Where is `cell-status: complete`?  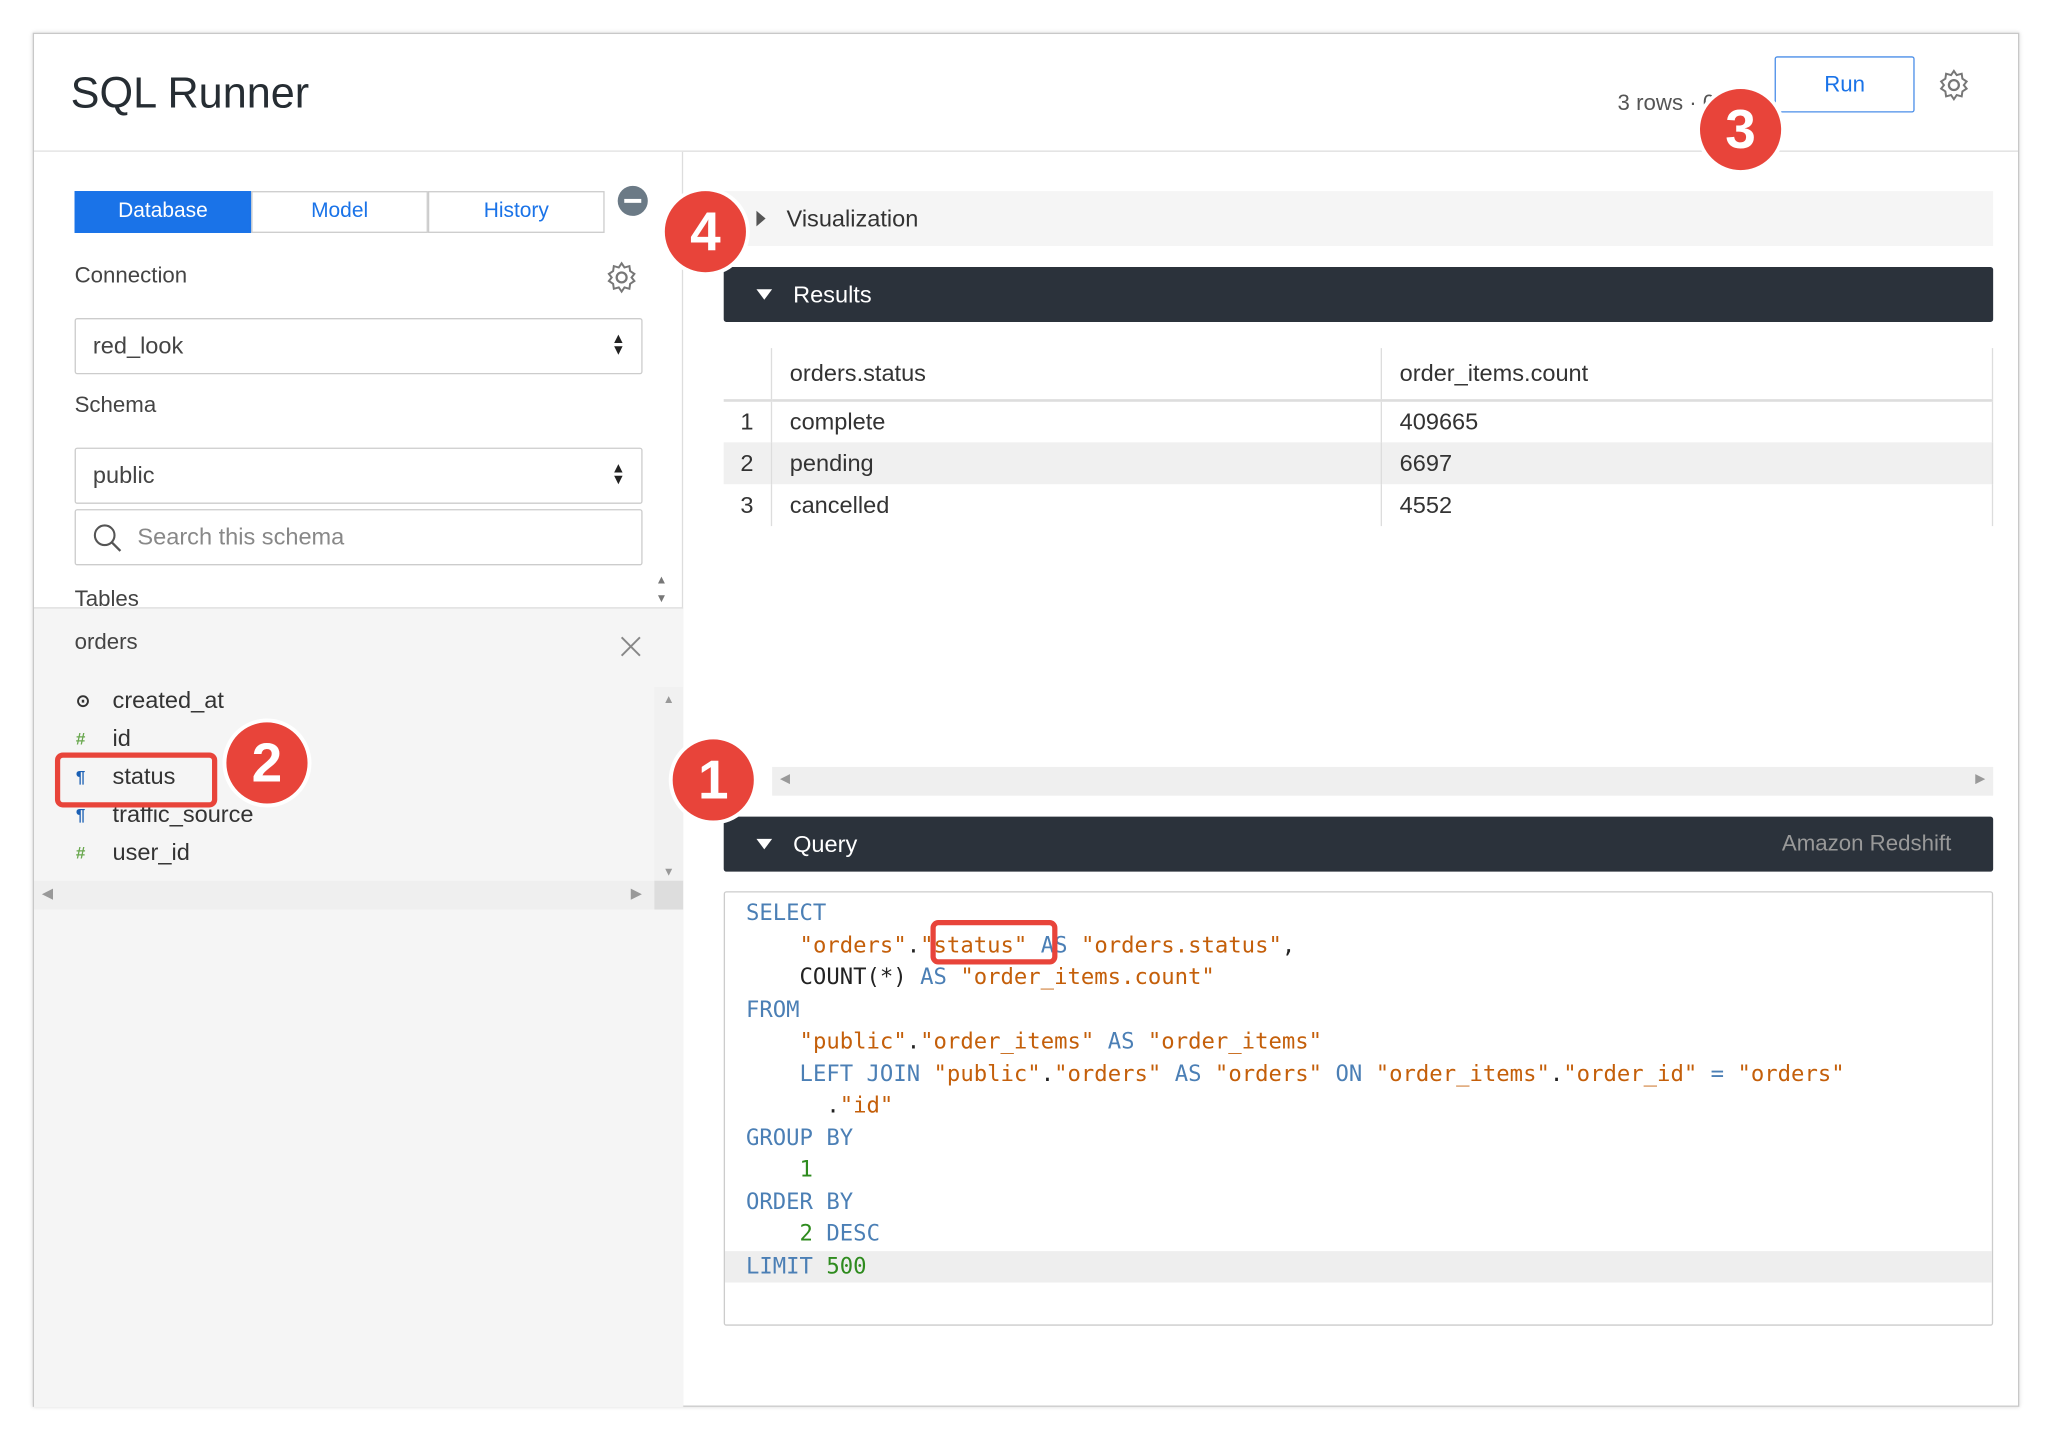
cell-status: complete is located at coordinates (1076, 421).